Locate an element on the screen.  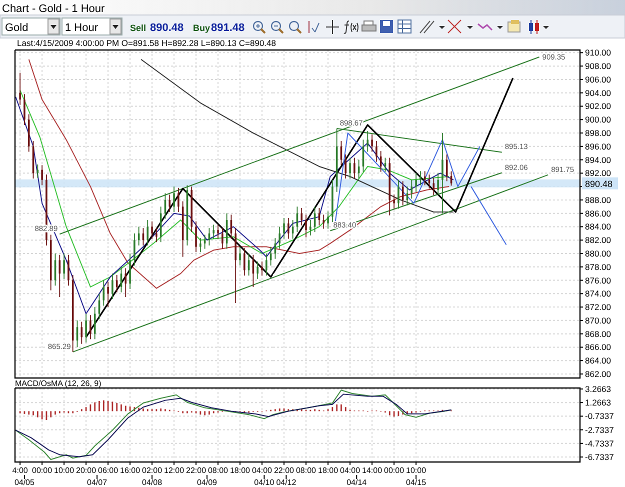
x2-tick-label: 04/08 is located at coordinates (152, 482).